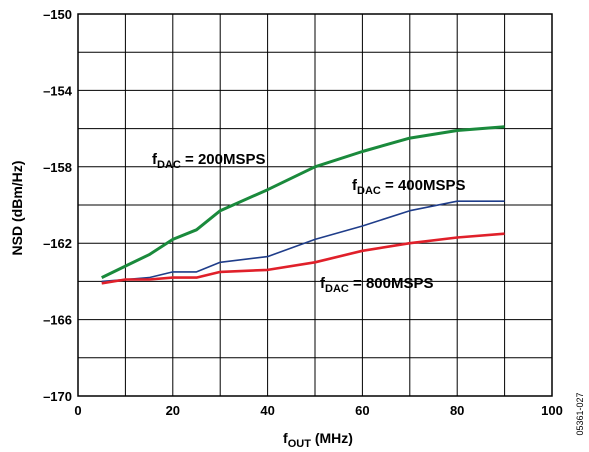 This screenshot has width=589, height=452. Describe the element at coordinates (17, 208) in the screenshot. I see `y-axis-title: NSD (dBm/Hz)` at that location.